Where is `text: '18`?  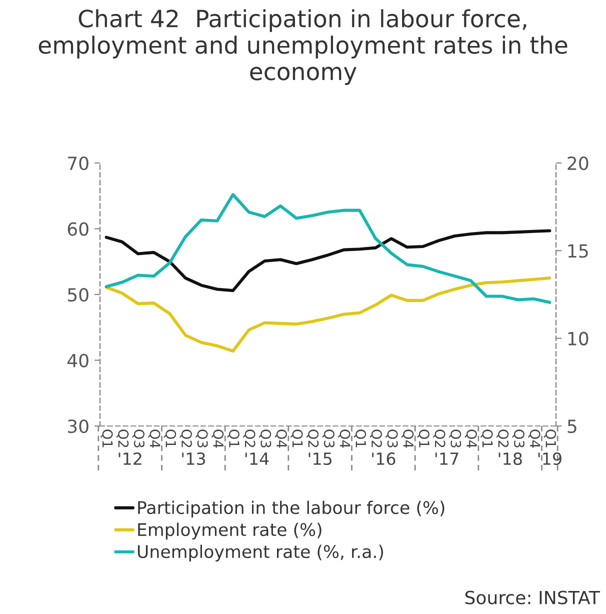
text: '18 is located at coordinates (510, 459).